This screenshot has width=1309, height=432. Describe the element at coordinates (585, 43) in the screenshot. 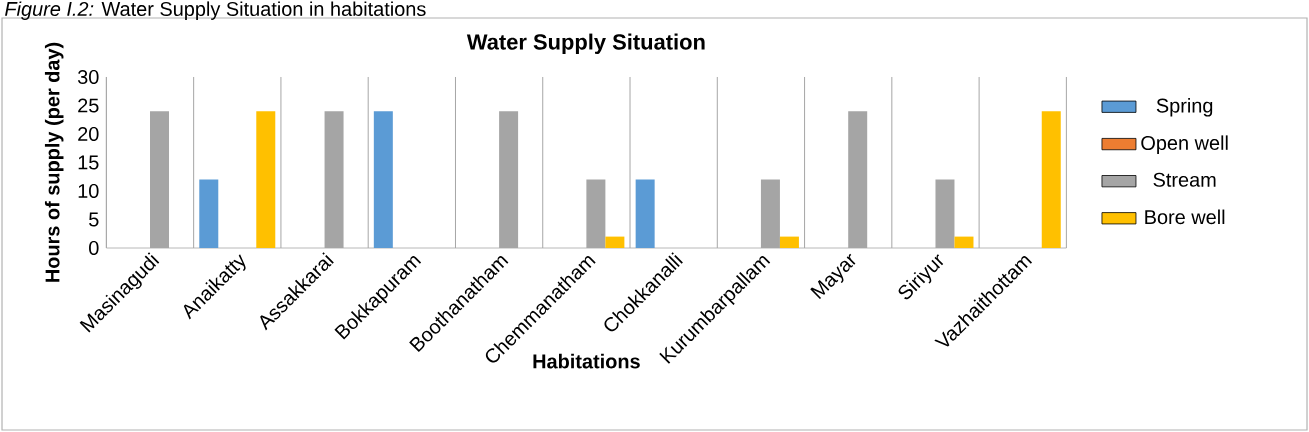

I see `chart-title: Water Supply Situation` at that location.